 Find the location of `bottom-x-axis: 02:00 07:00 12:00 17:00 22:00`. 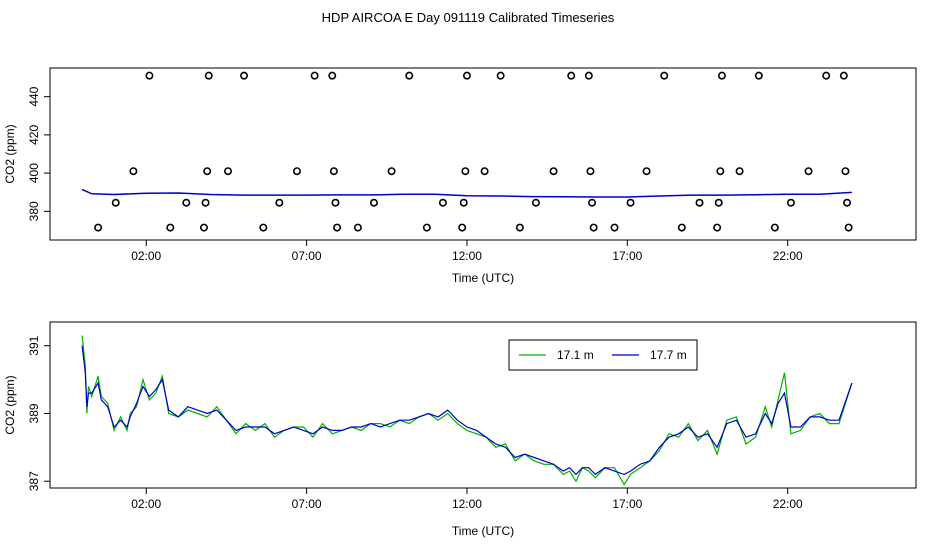

bottom-x-axis: 02:00 07:00 12:00 17:00 22:00 is located at coordinates (467, 499).